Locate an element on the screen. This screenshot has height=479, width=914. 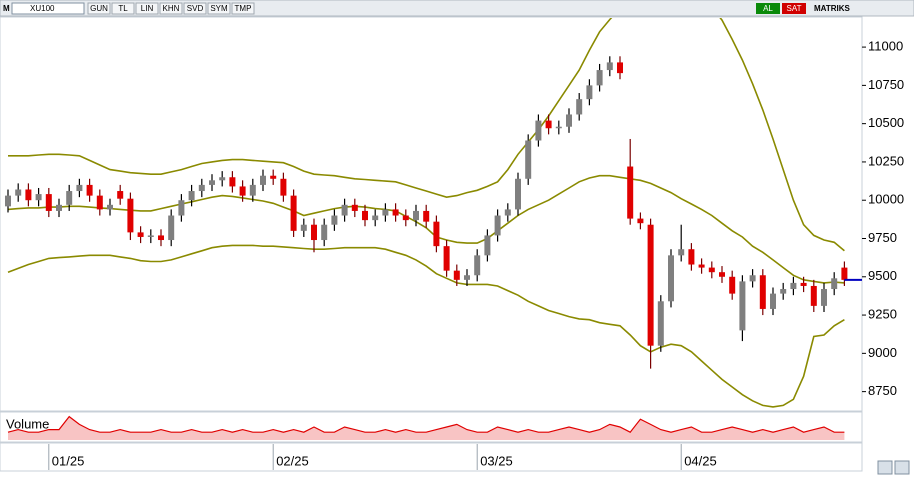
action-label: SAT is located at coordinates (794, 8).